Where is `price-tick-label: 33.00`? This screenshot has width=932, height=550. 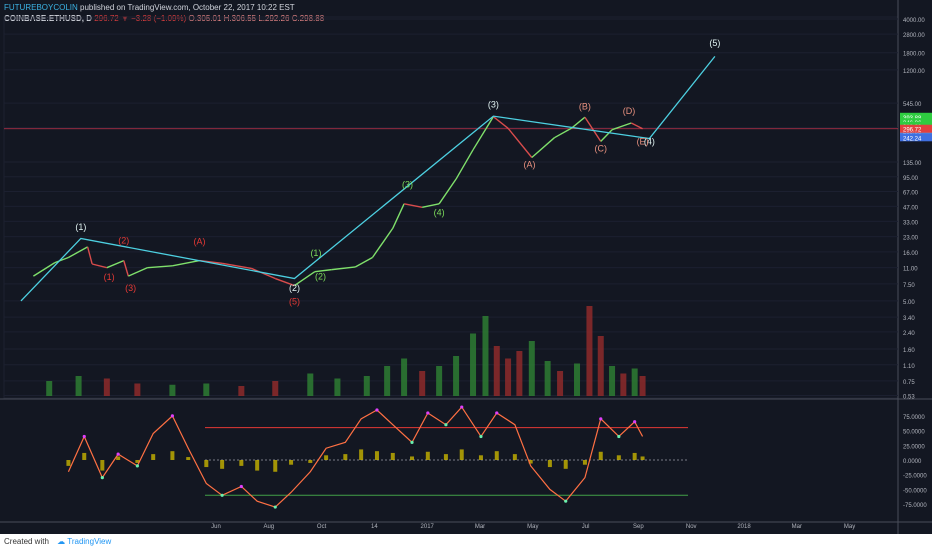
price-tick-label: 33.00 is located at coordinates (911, 223).